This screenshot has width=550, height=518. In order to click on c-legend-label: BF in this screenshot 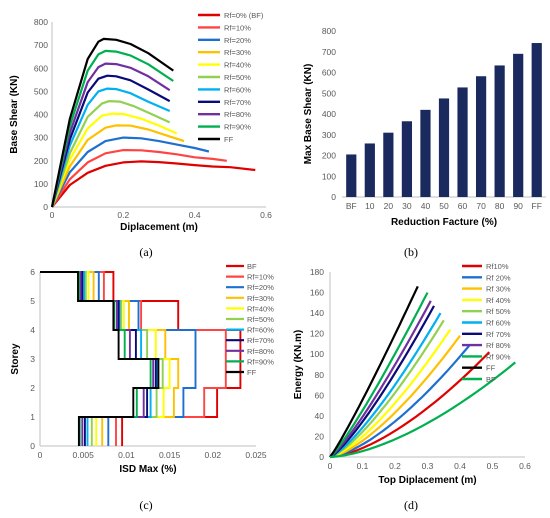, I will do `click(252, 266)`.